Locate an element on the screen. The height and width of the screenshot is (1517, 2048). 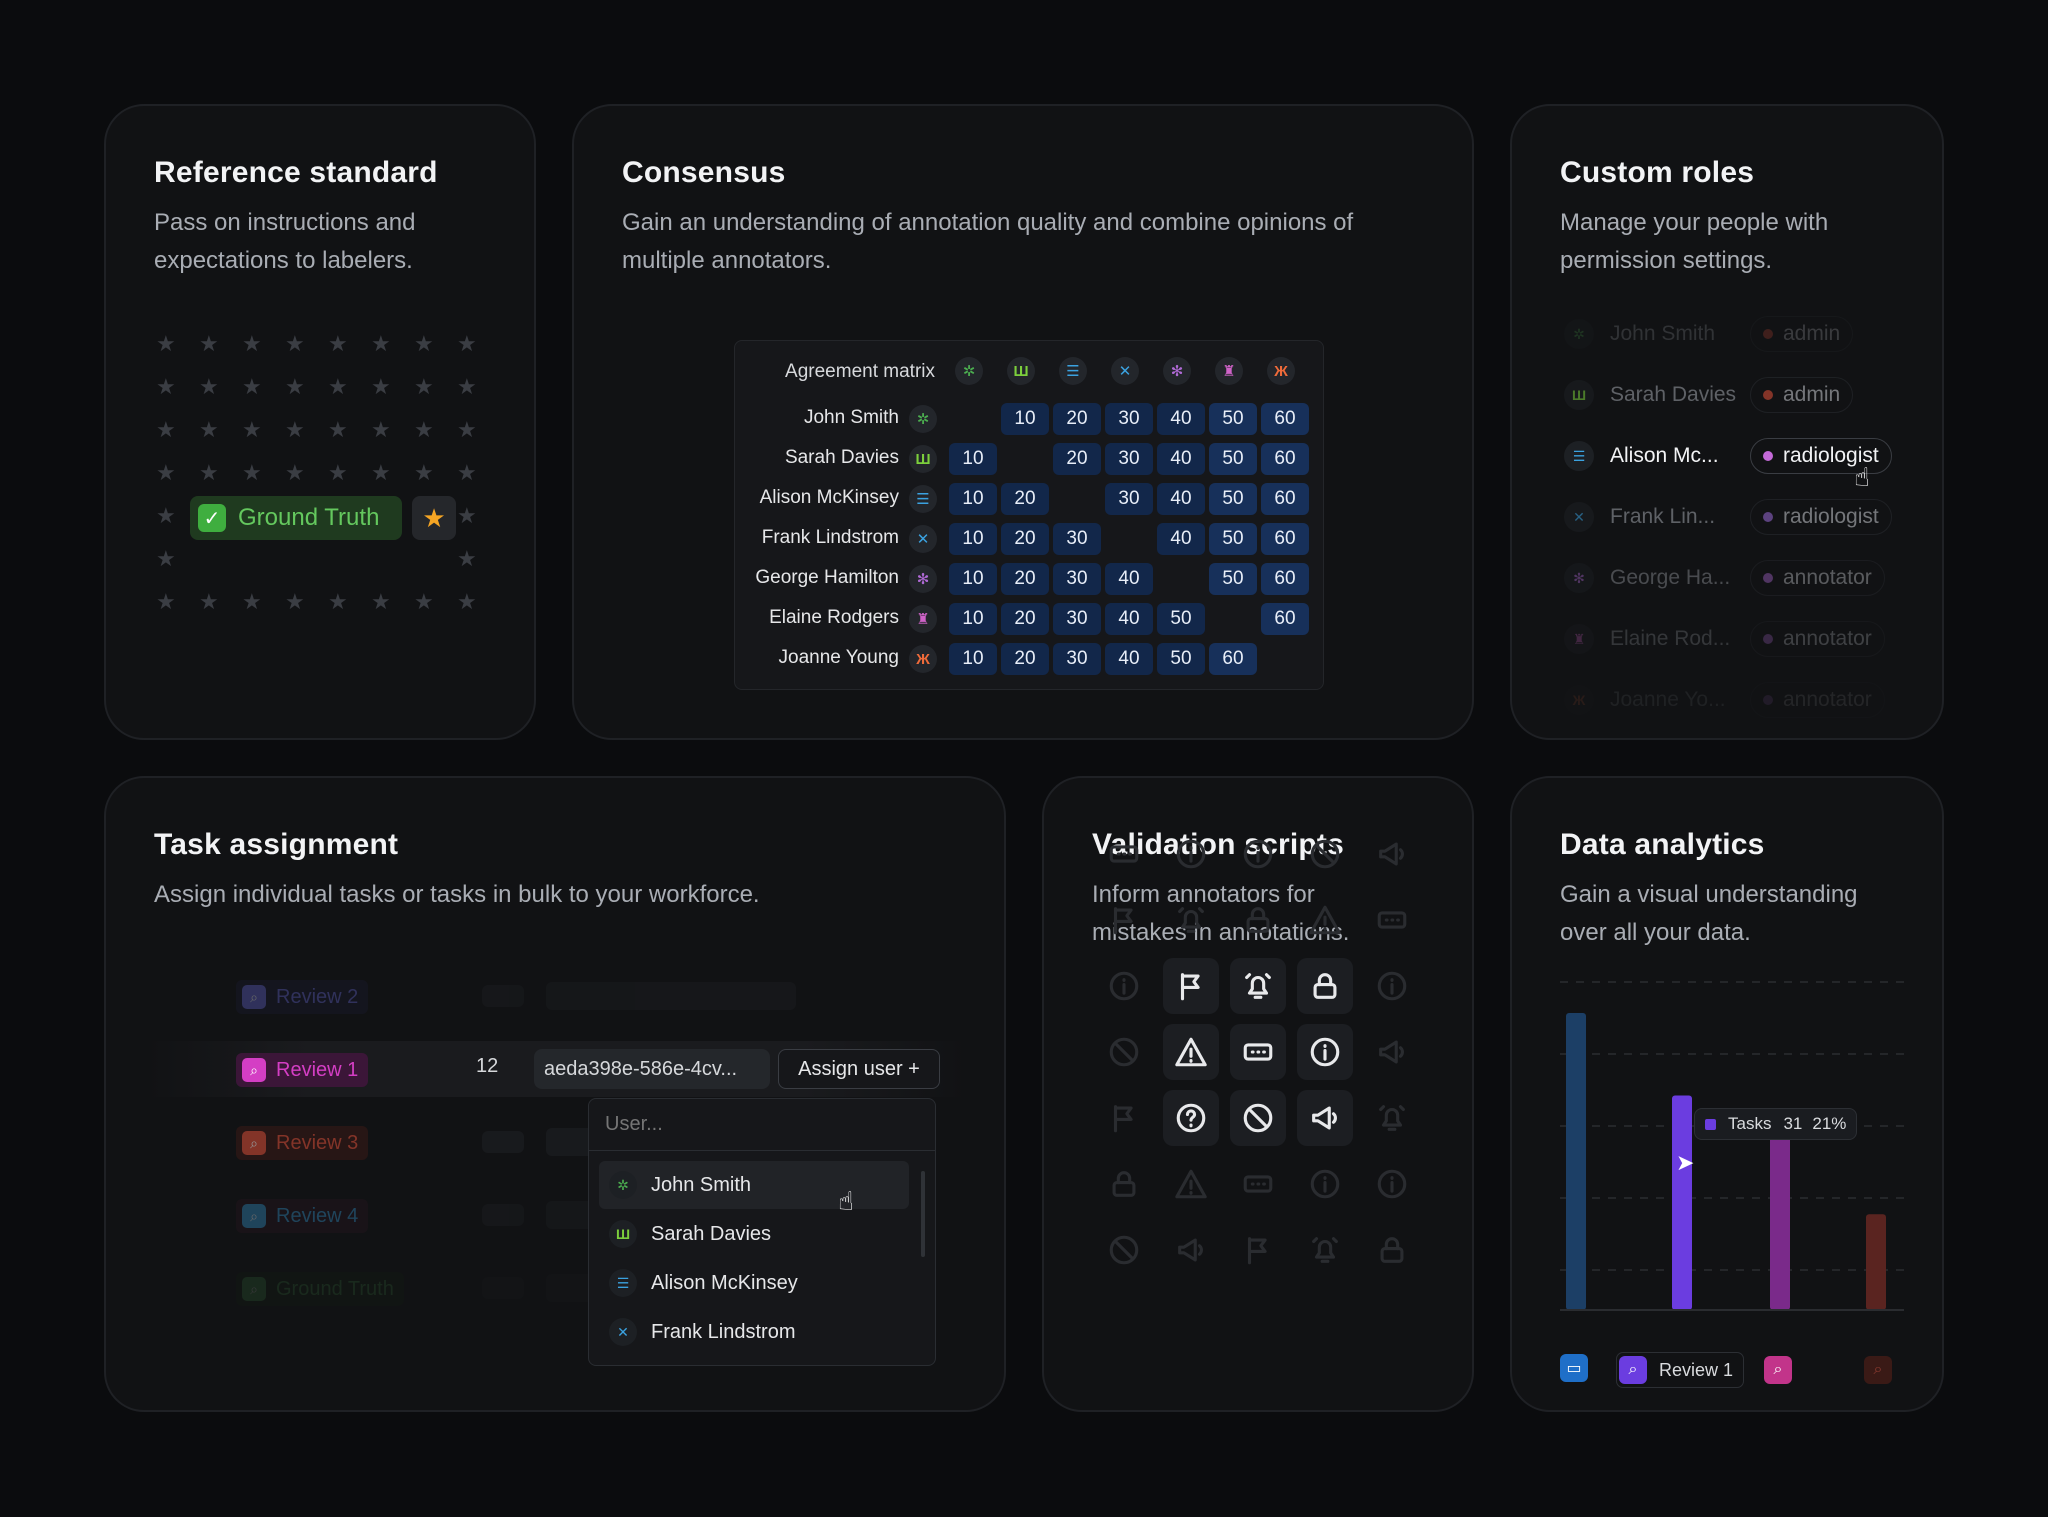
user-search-input is located at coordinates (762, 1125).